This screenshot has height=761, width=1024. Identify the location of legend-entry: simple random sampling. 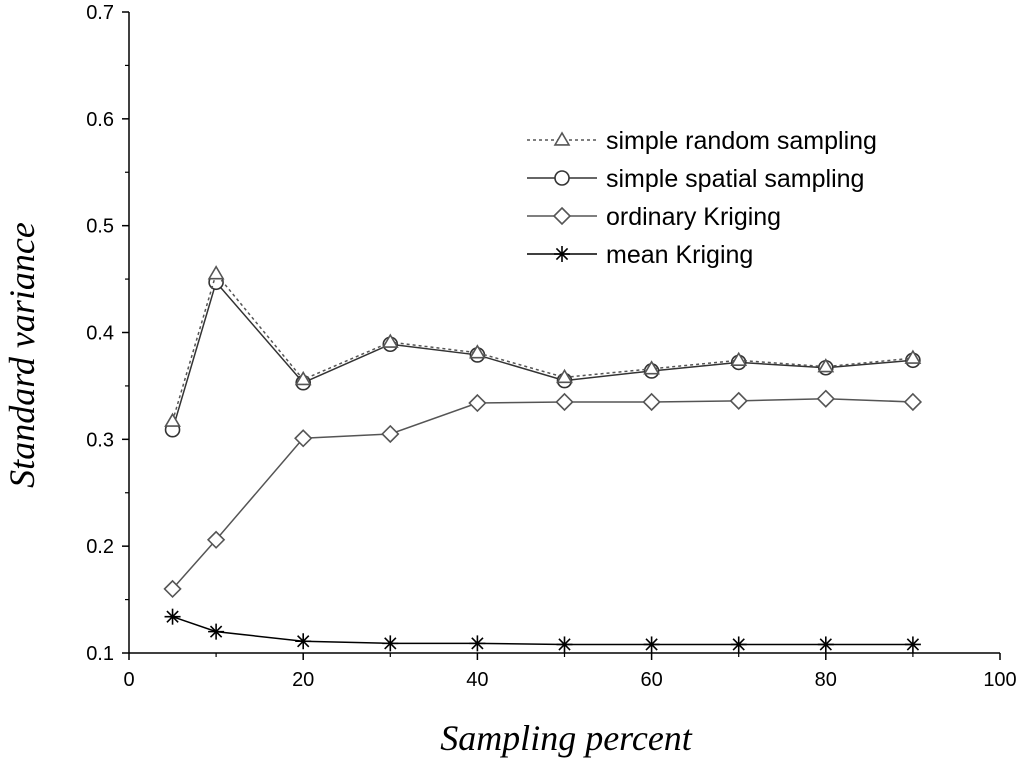
(702, 141).